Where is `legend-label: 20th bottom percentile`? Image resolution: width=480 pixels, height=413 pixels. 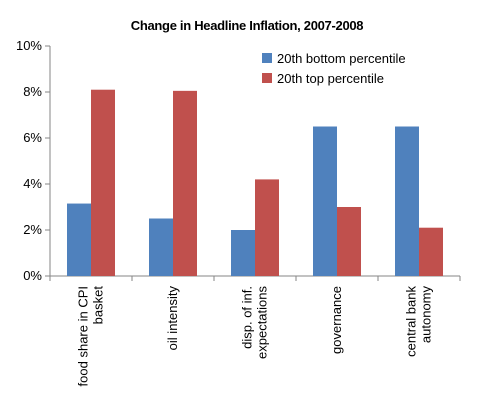
legend-label: 20th bottom percentile is located at coordinates (341, 58).